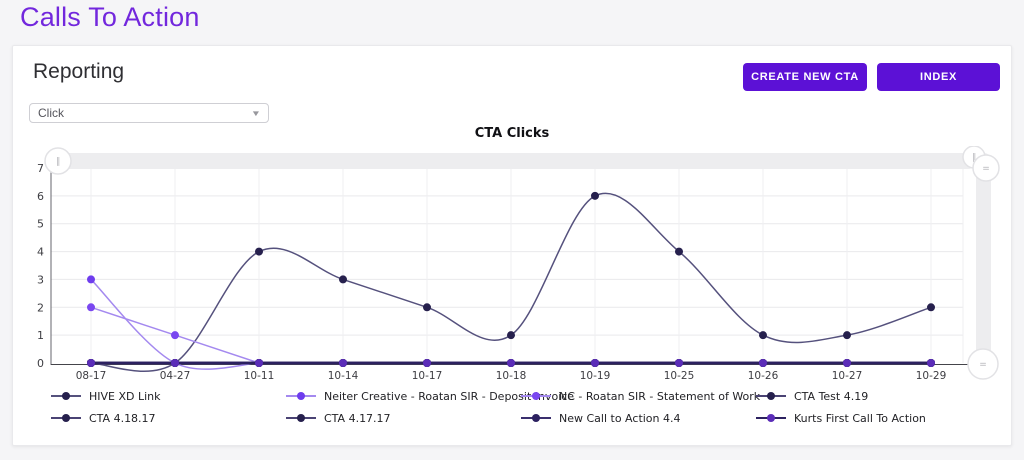  I want to click on scroll-handle-top-right-icon: ∥, so click(974, 158).